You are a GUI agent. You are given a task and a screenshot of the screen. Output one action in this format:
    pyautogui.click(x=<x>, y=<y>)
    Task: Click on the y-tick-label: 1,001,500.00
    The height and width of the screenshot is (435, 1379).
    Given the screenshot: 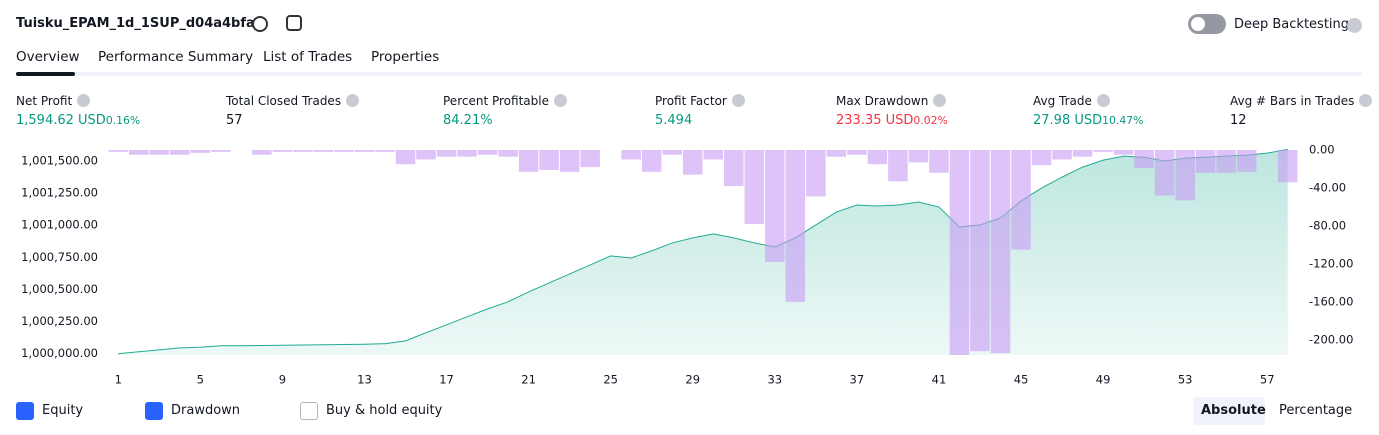 What is the action you would take?
    pyautogui.click(x=59, y=160)
    